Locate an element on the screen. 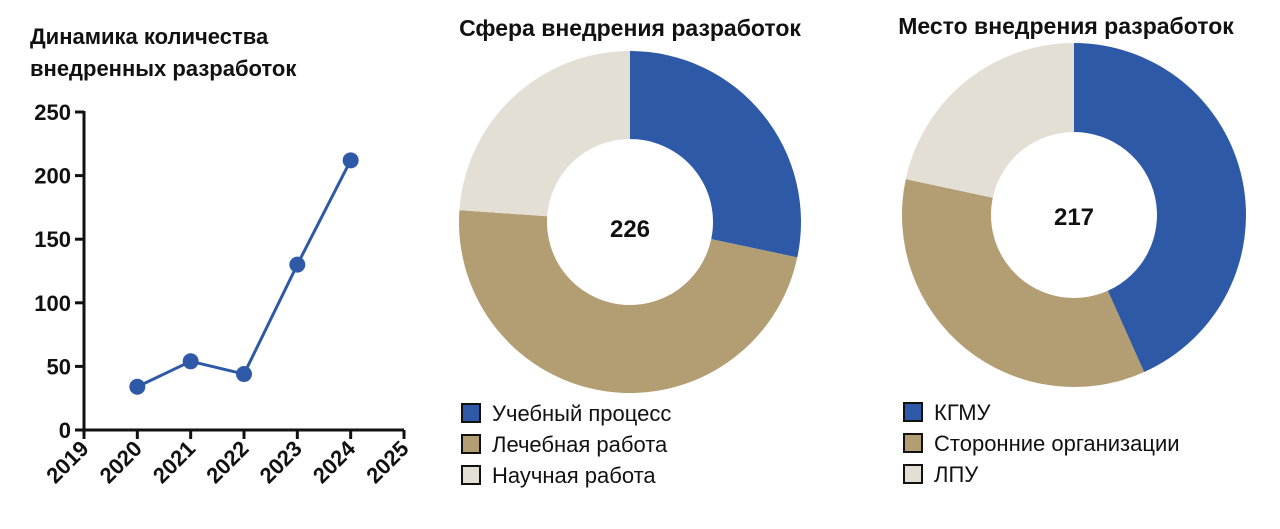  legend-label: ЛПУ is located at coordinates (956, 474).